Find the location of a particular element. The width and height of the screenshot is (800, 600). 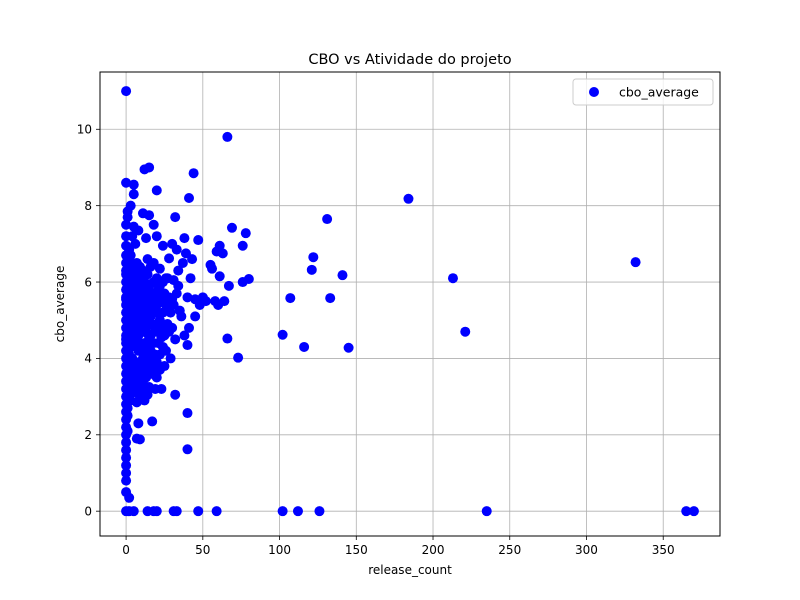

x-tick-label: 100 is located at coordinates (279, 550).